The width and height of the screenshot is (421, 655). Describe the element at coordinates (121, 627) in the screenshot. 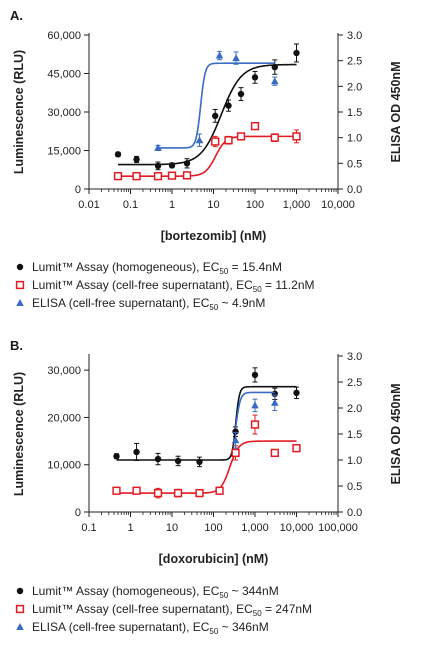

I see `legend-label: ELISA (cell-free supernatant), EC` at that location.